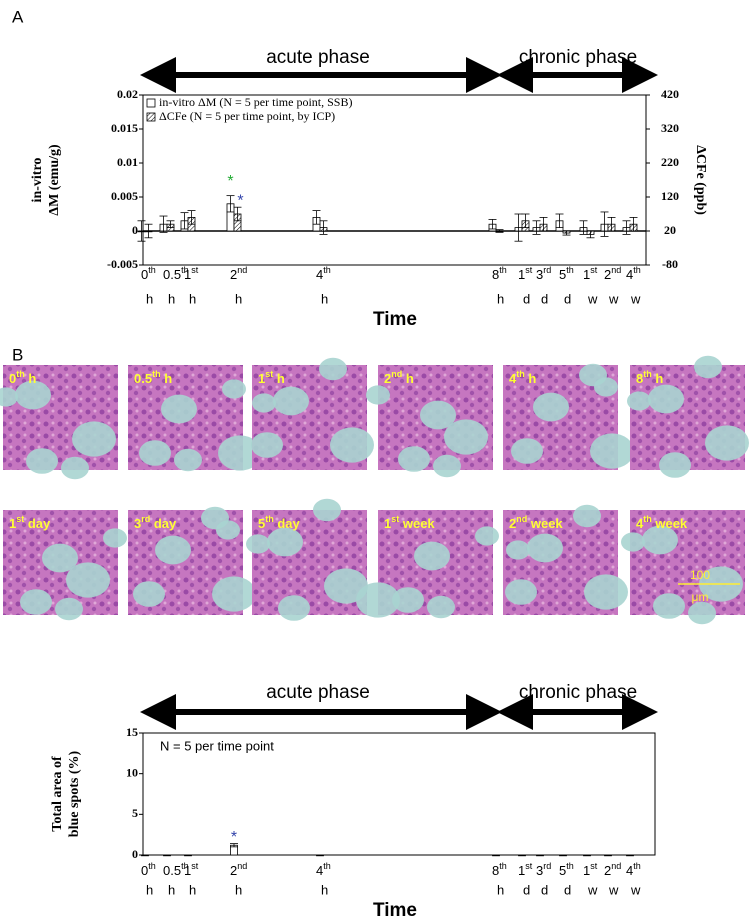 This screenshot has width=755, height=923. I want to click on image-label-unit: h, so click(408, 378).